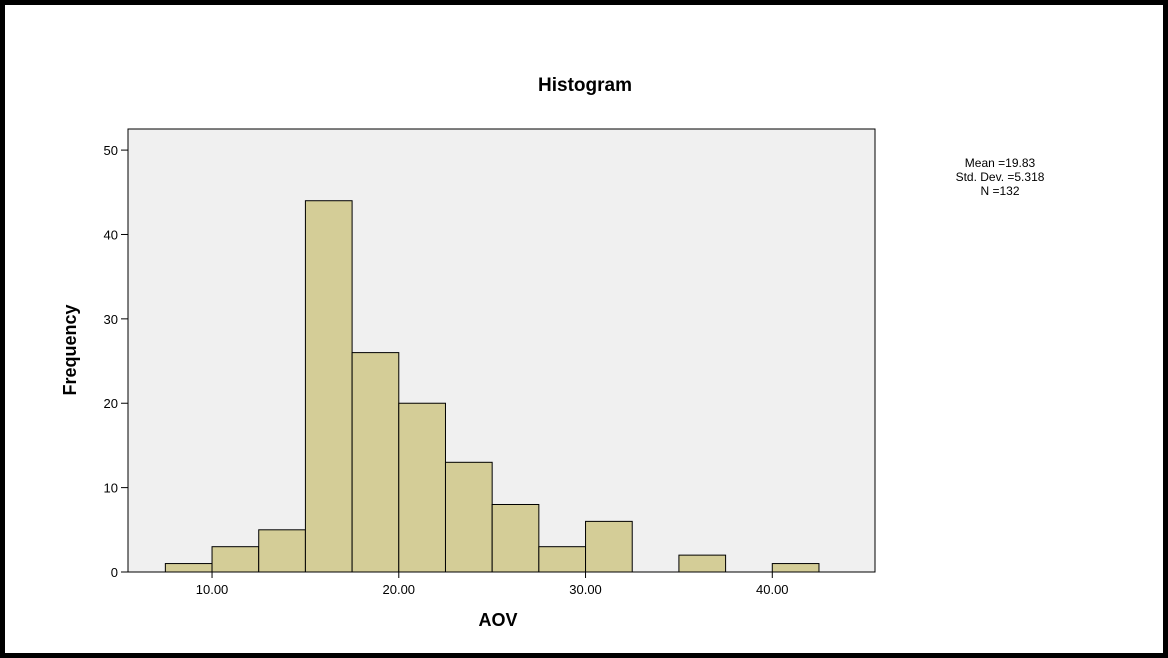 The width and height of the screenshot is (1168, 658). What do you see at coordinates (70, 349) in the screenshot?
I see `y-axis-label: Frequency` at bounding box center [70, 349].